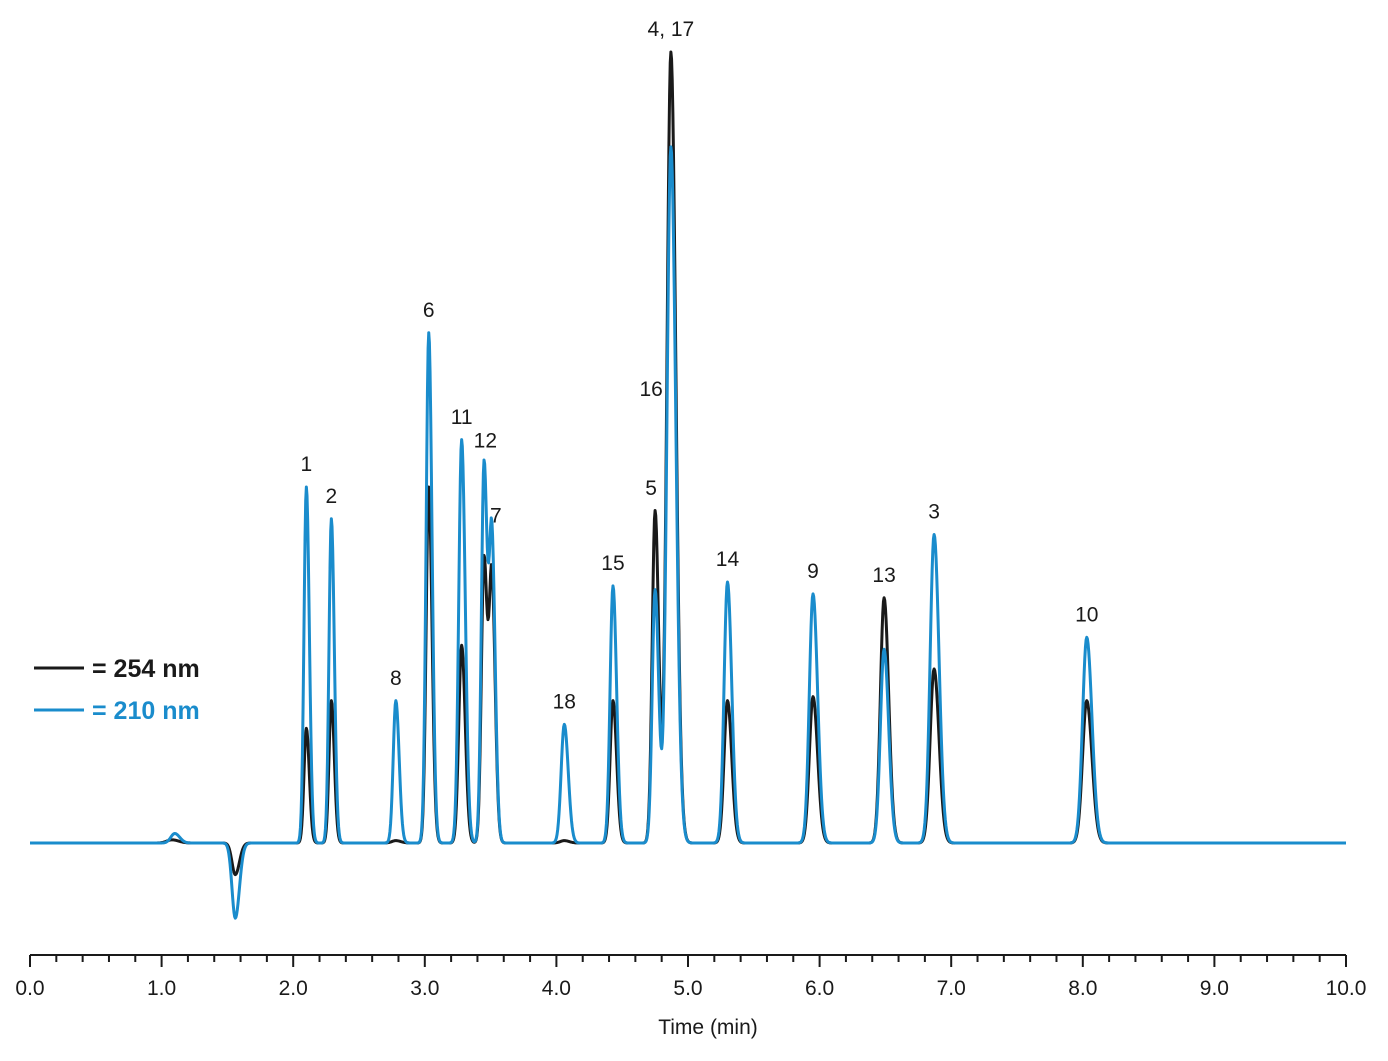 The width and height of the screenshot is (1388, 1061). What do you see at coordinates (146, 711) in the screenshot?
I see `legend-label: = 210 nm` at bounding box center [146, 711].